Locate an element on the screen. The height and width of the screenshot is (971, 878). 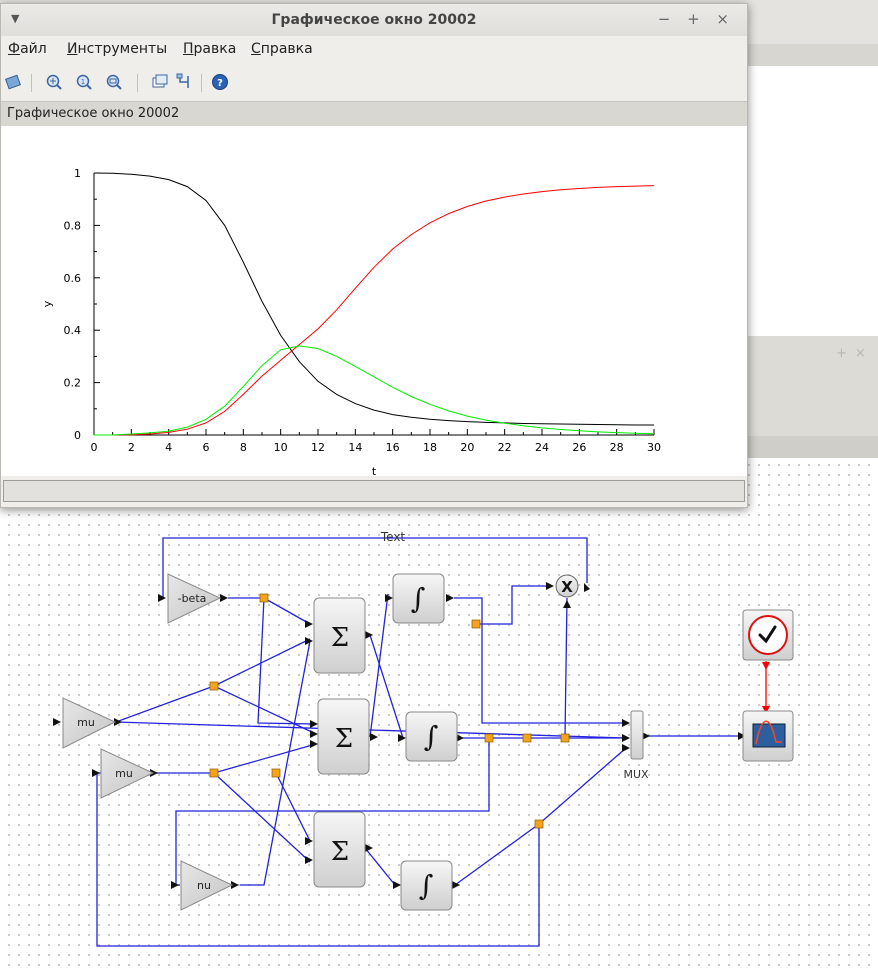
data-tips-icon is located at coordinates (184, 82).